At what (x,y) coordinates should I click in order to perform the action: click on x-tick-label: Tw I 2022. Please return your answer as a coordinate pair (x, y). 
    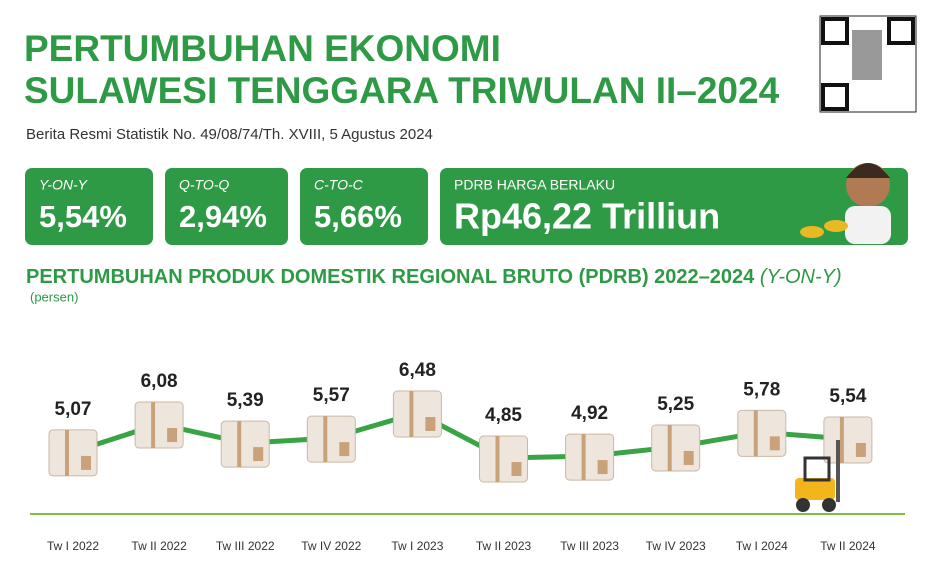
    Looking at the image, I should click on (73, 546).